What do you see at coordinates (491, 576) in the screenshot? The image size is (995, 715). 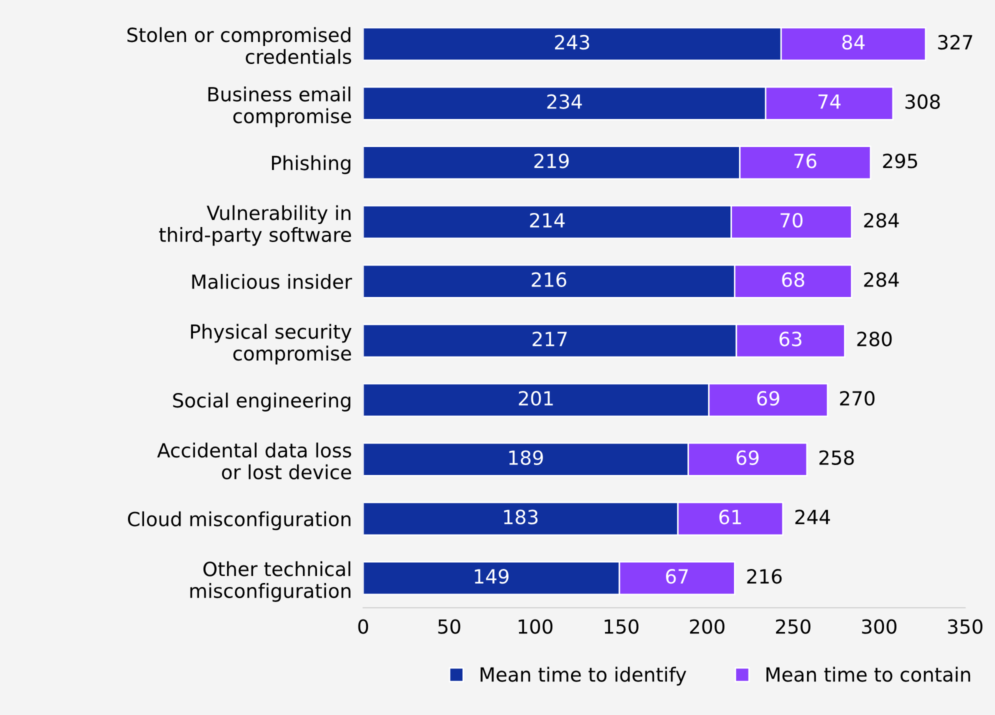 I see `data-label: 149` at bounding box center [491, 576].